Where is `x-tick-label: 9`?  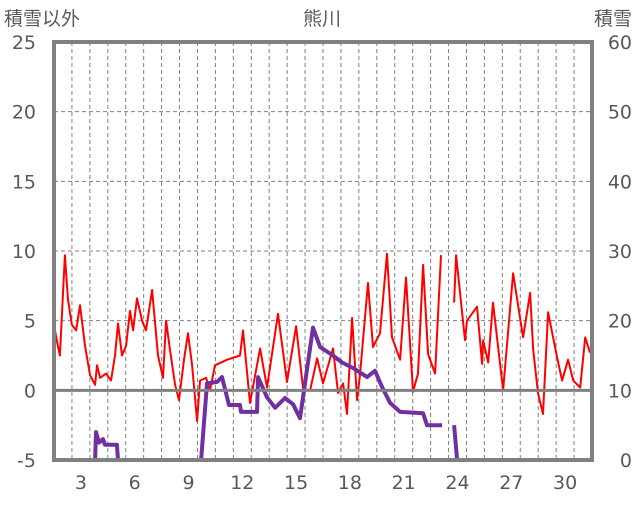 x-tick-label: 9 is located at coordinates (188, 483).